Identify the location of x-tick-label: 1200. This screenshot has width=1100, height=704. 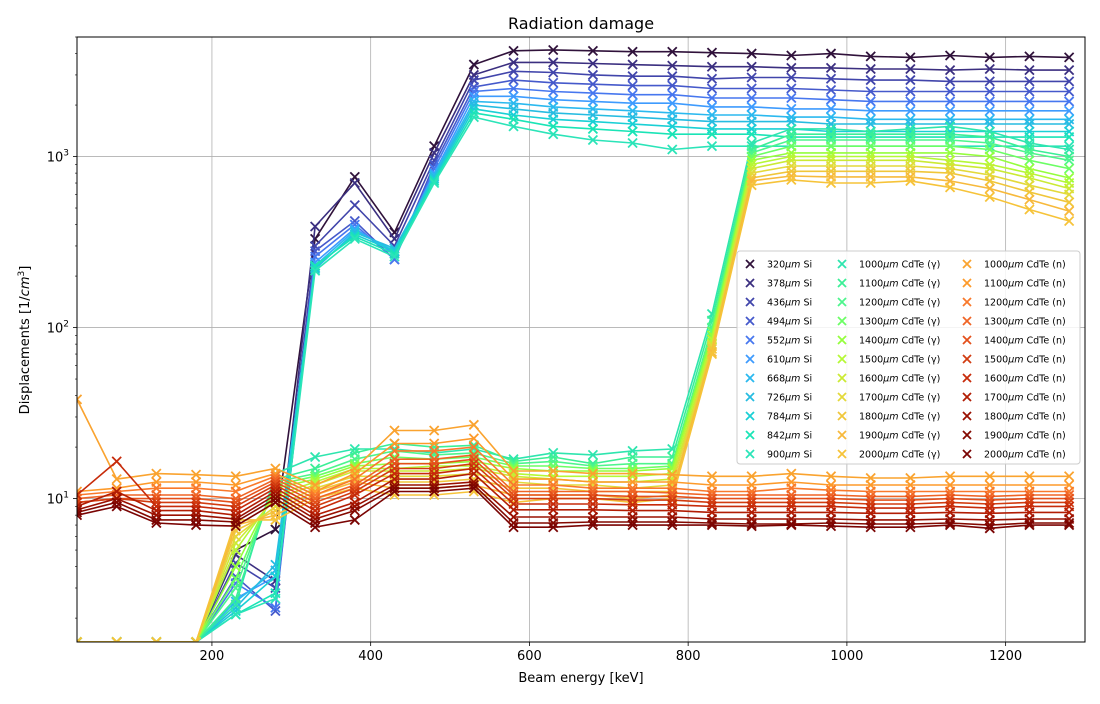
(1005, 656).